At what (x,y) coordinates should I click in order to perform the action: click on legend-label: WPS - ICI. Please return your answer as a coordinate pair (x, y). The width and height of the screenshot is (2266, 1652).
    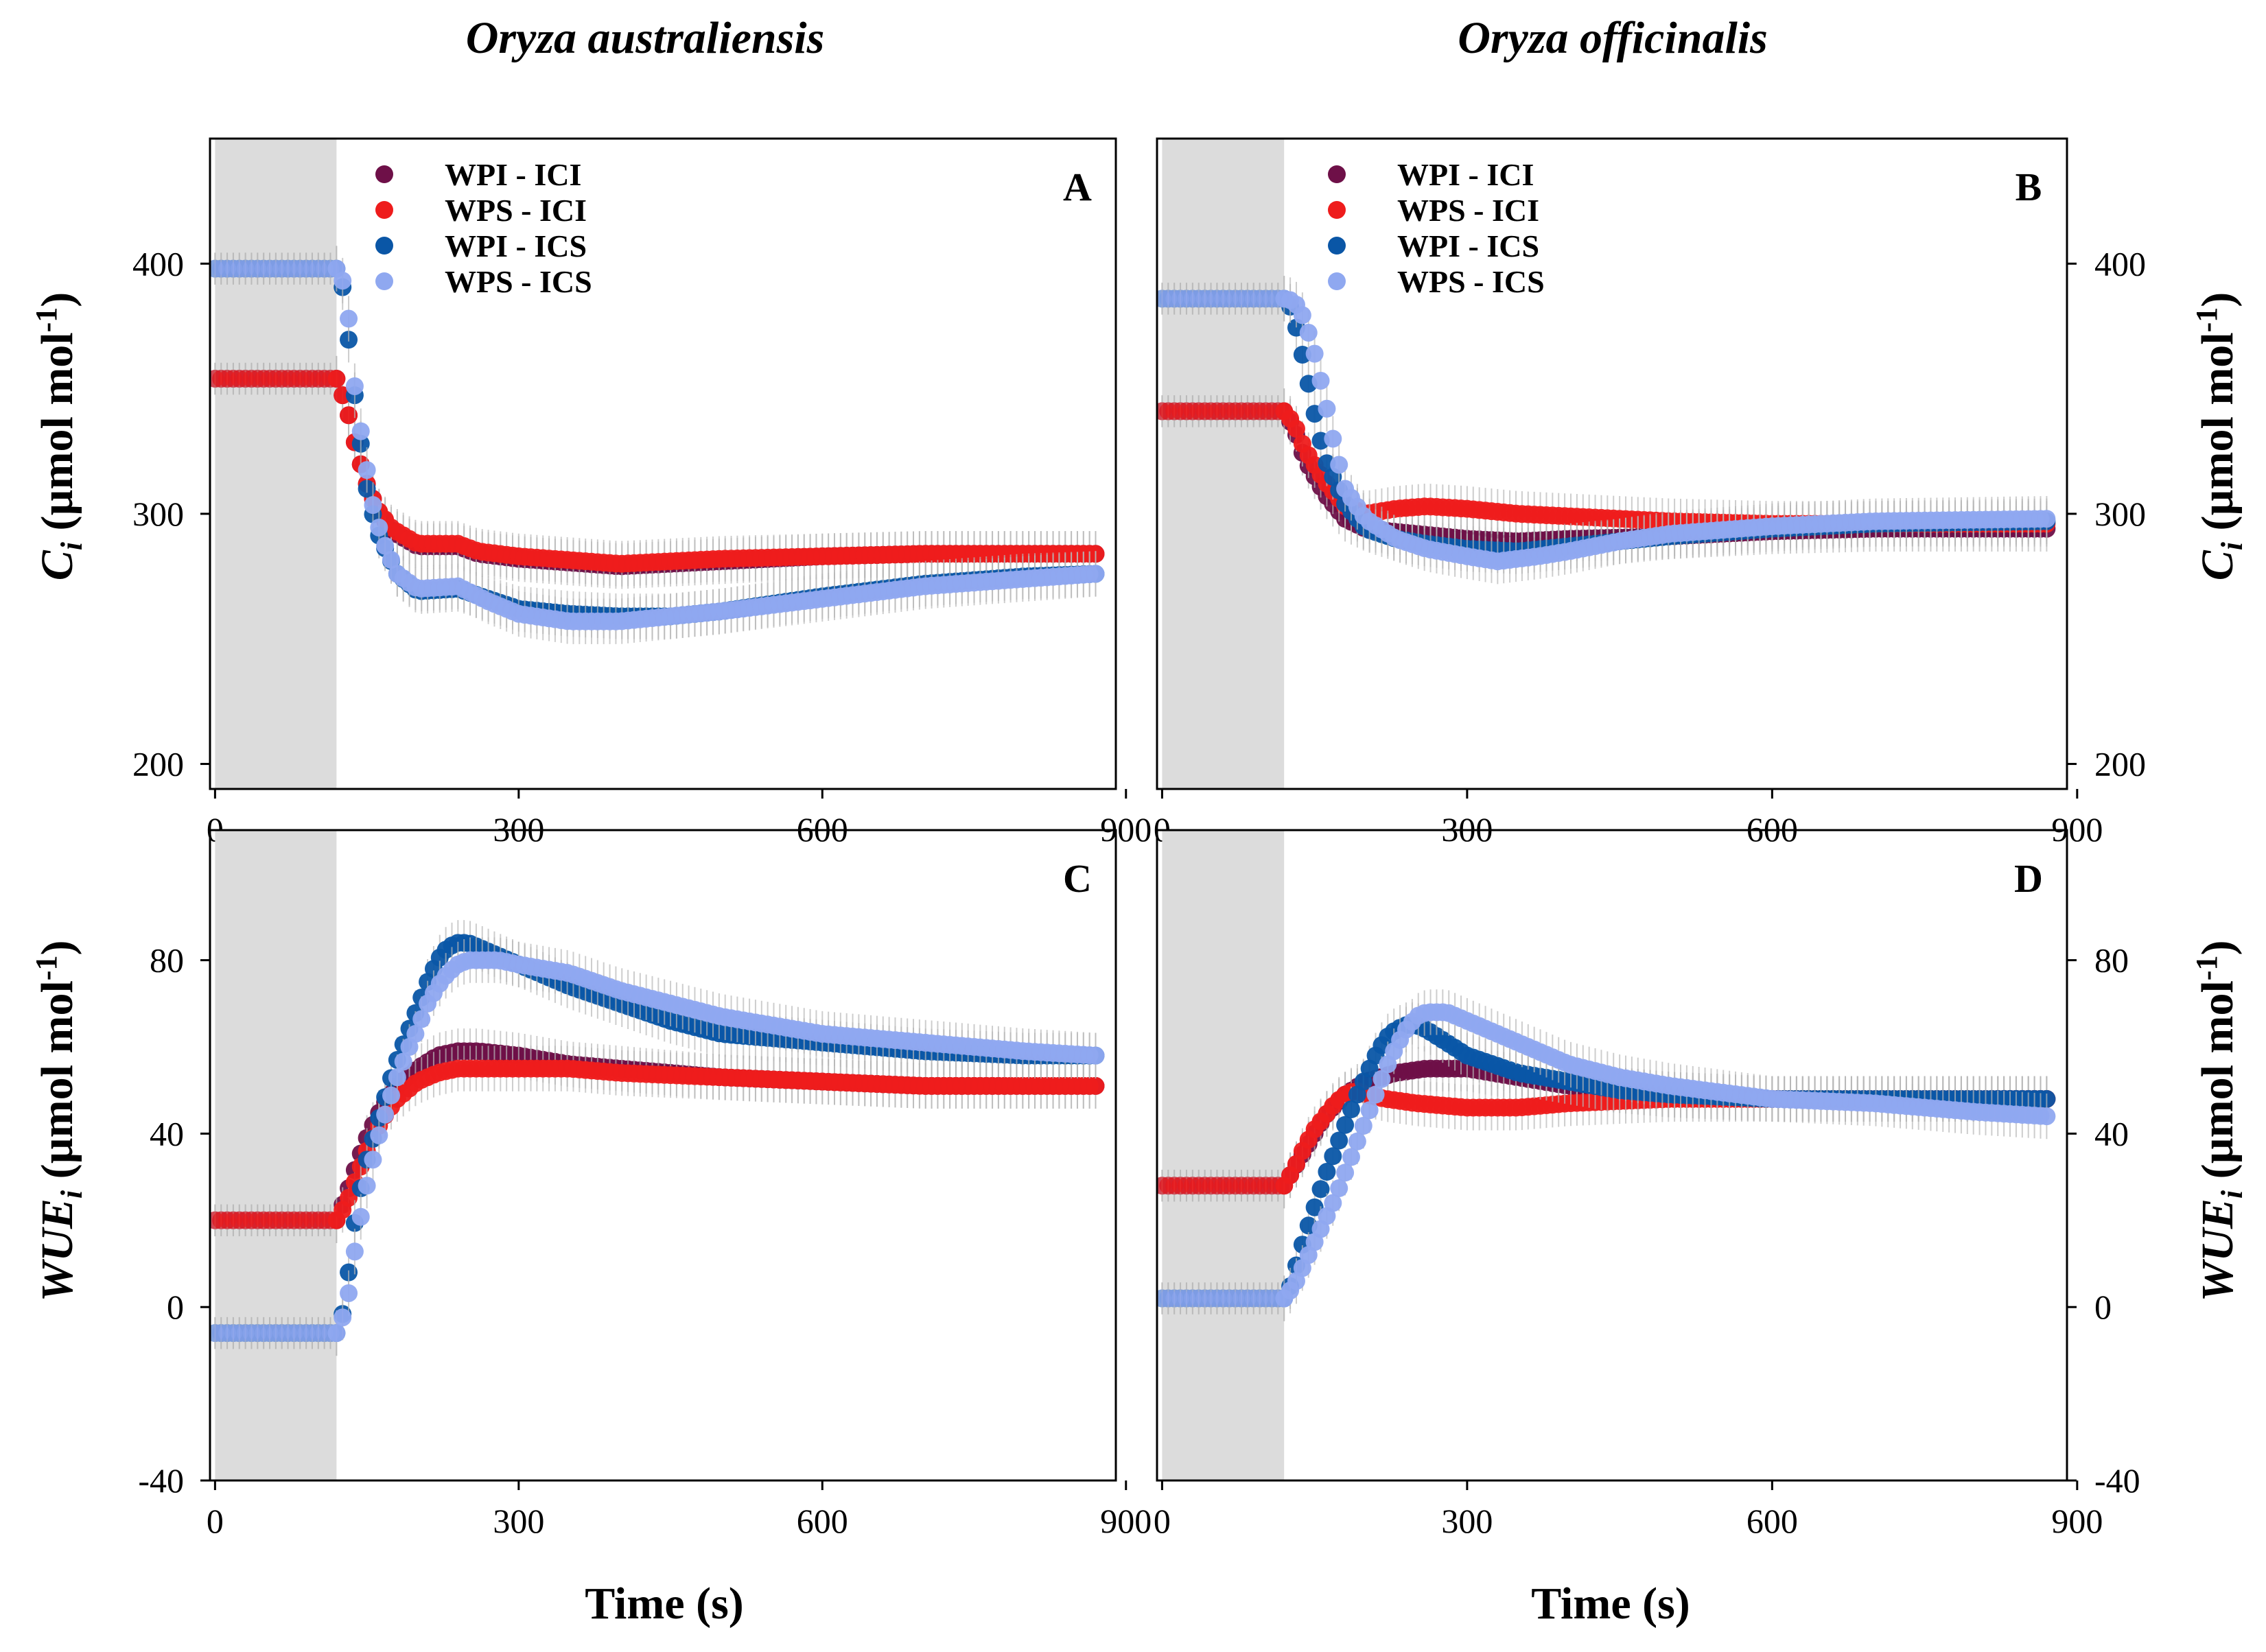
    Looking at the image, I should click on (516, 210).